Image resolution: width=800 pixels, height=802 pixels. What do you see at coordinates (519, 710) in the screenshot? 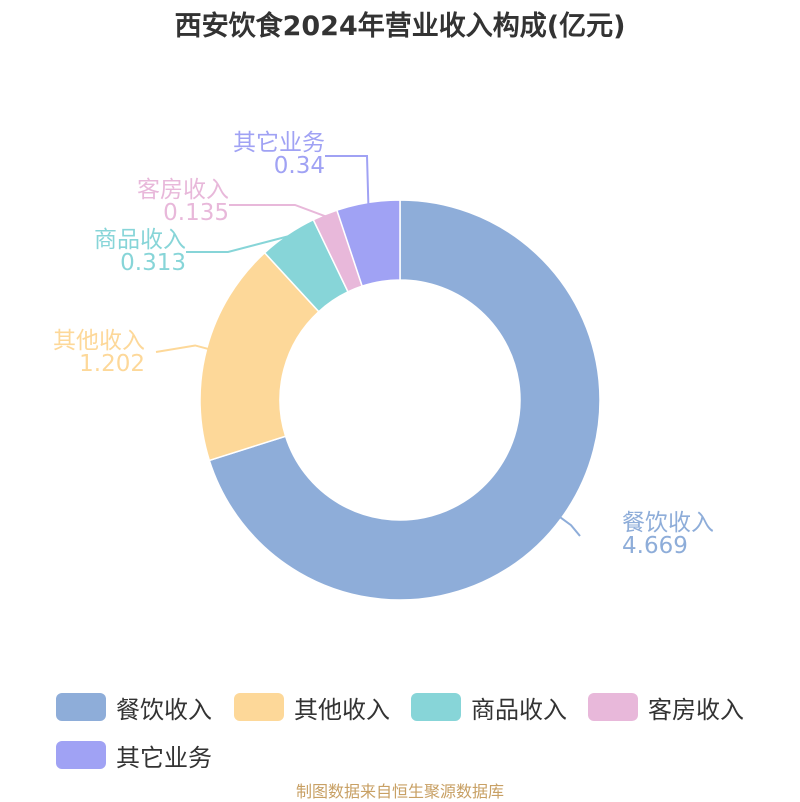
I see `legend-label: 商品收入` at bounding box center [519, 710].